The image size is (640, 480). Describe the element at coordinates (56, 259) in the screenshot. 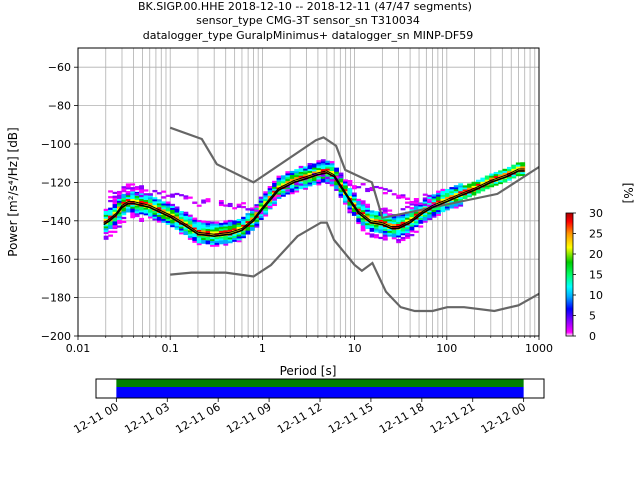

I see `y-tick-label: −160` at that location.